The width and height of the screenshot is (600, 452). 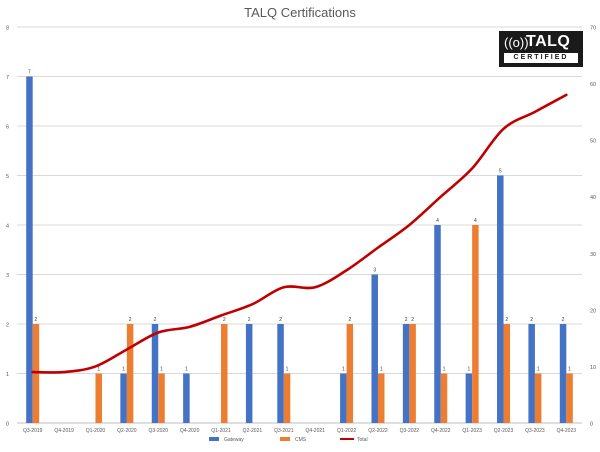 I want to click on y-right-tick-label: 40, so click(x=593, y=198).